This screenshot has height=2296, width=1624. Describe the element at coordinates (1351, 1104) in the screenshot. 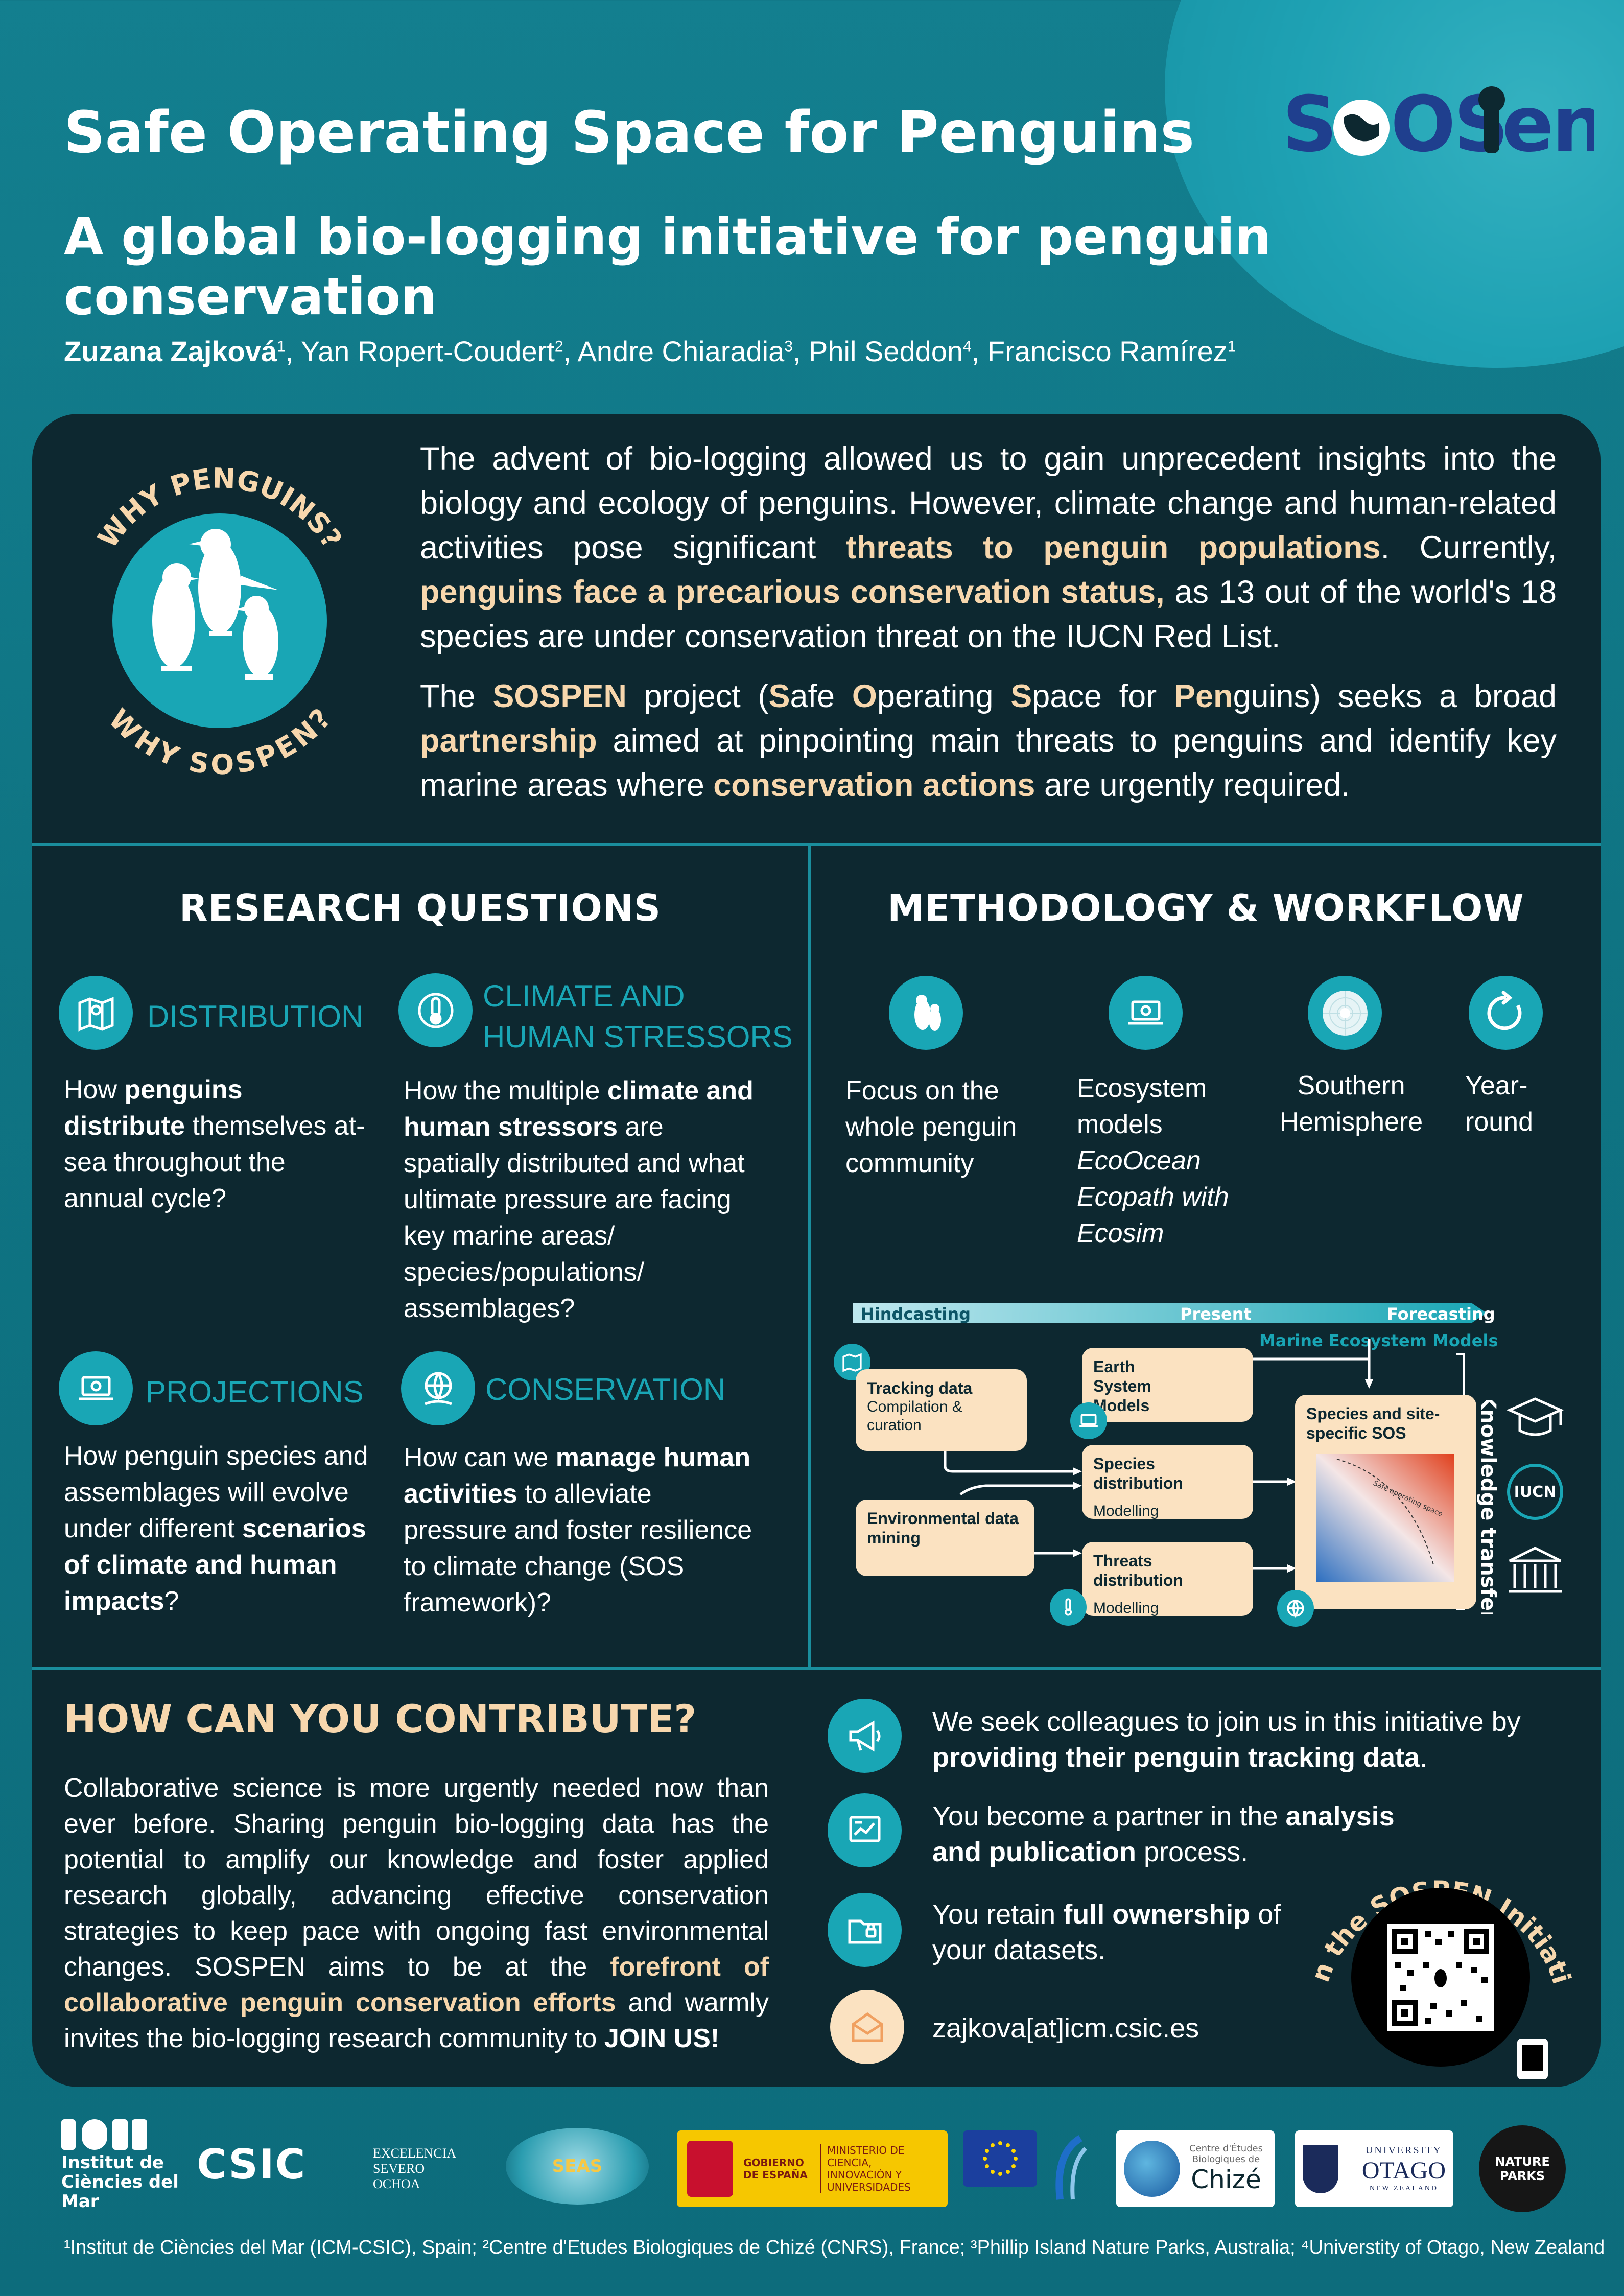

I see `method-label: Southern Hemisphere` at that location.